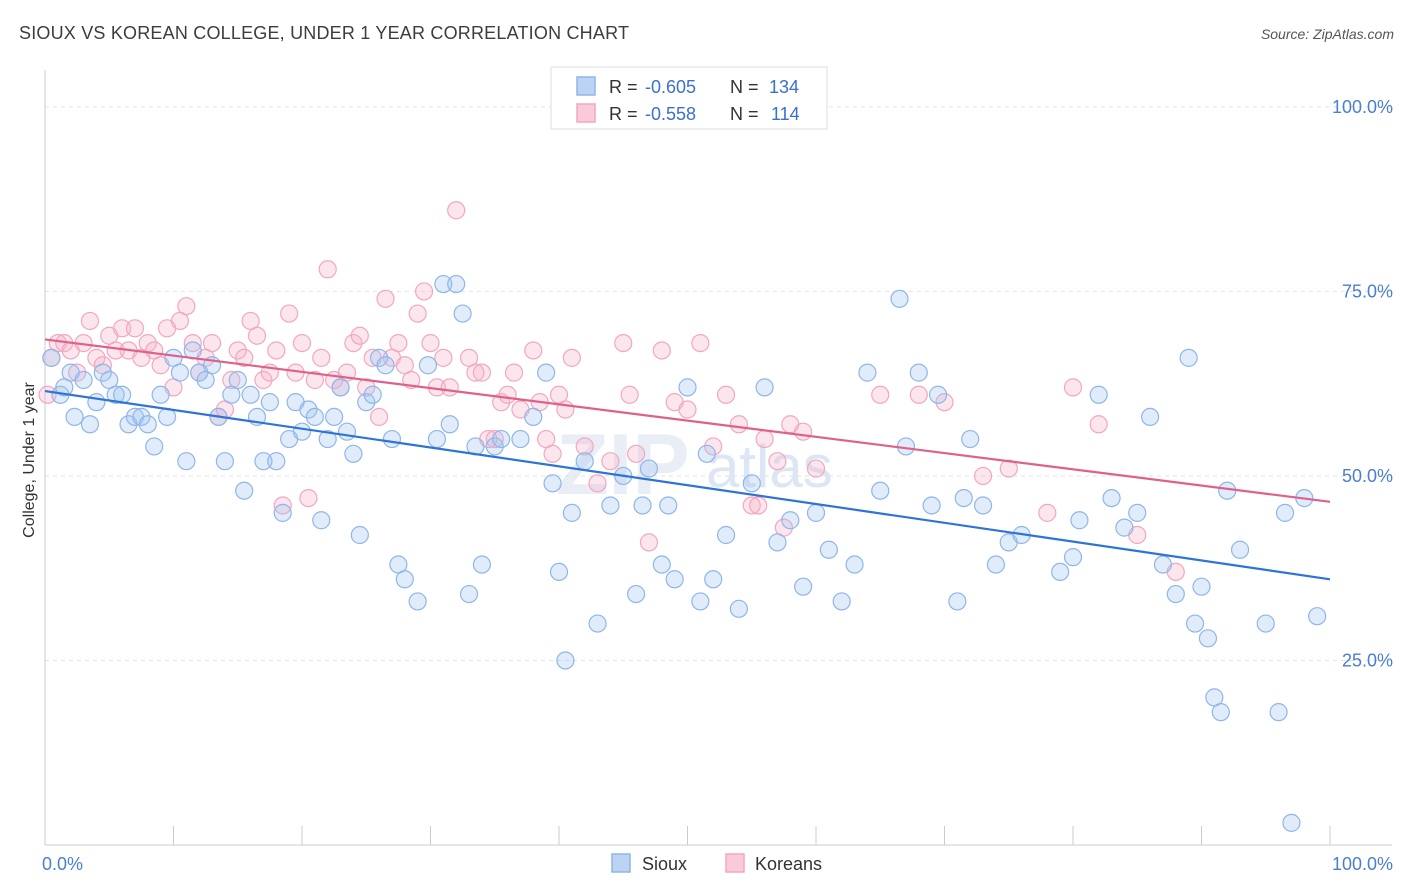 The image size is (1406, 892). What do you see at coordinates (735, 863) in the screenshot?
I see `bottom-legend-swatch-koreans` at bounding box center [735, 863].